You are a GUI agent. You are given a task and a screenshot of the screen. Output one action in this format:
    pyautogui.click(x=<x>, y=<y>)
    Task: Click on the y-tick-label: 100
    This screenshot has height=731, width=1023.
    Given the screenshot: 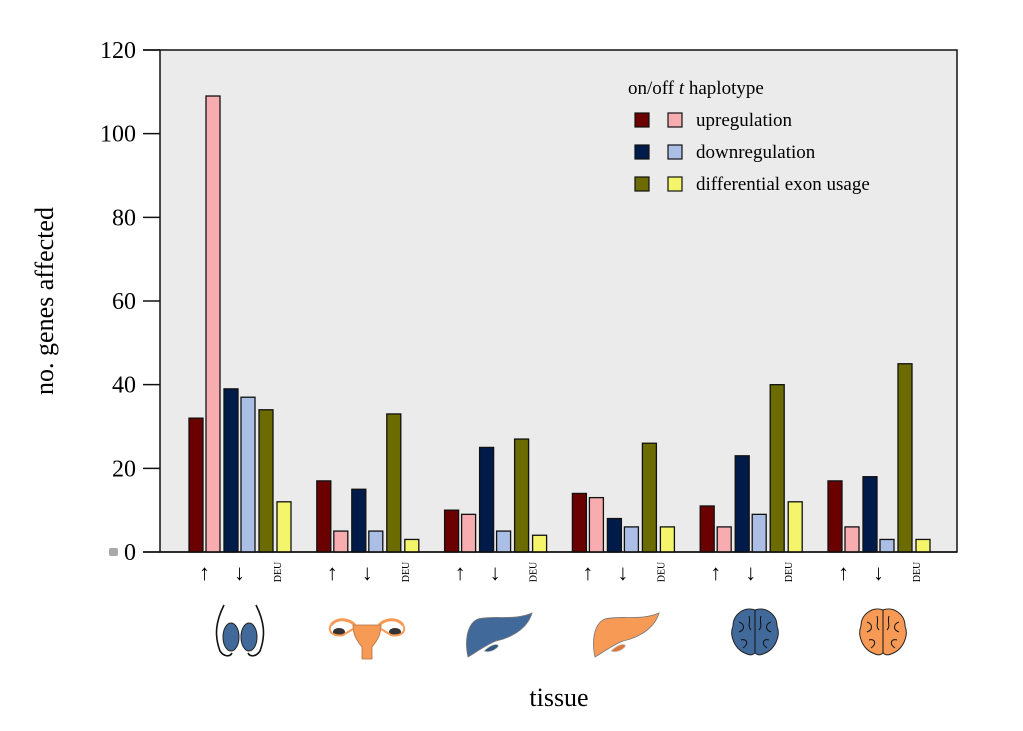 What is the action you would take?
    pyautogui.click(x=118, y=135)
    